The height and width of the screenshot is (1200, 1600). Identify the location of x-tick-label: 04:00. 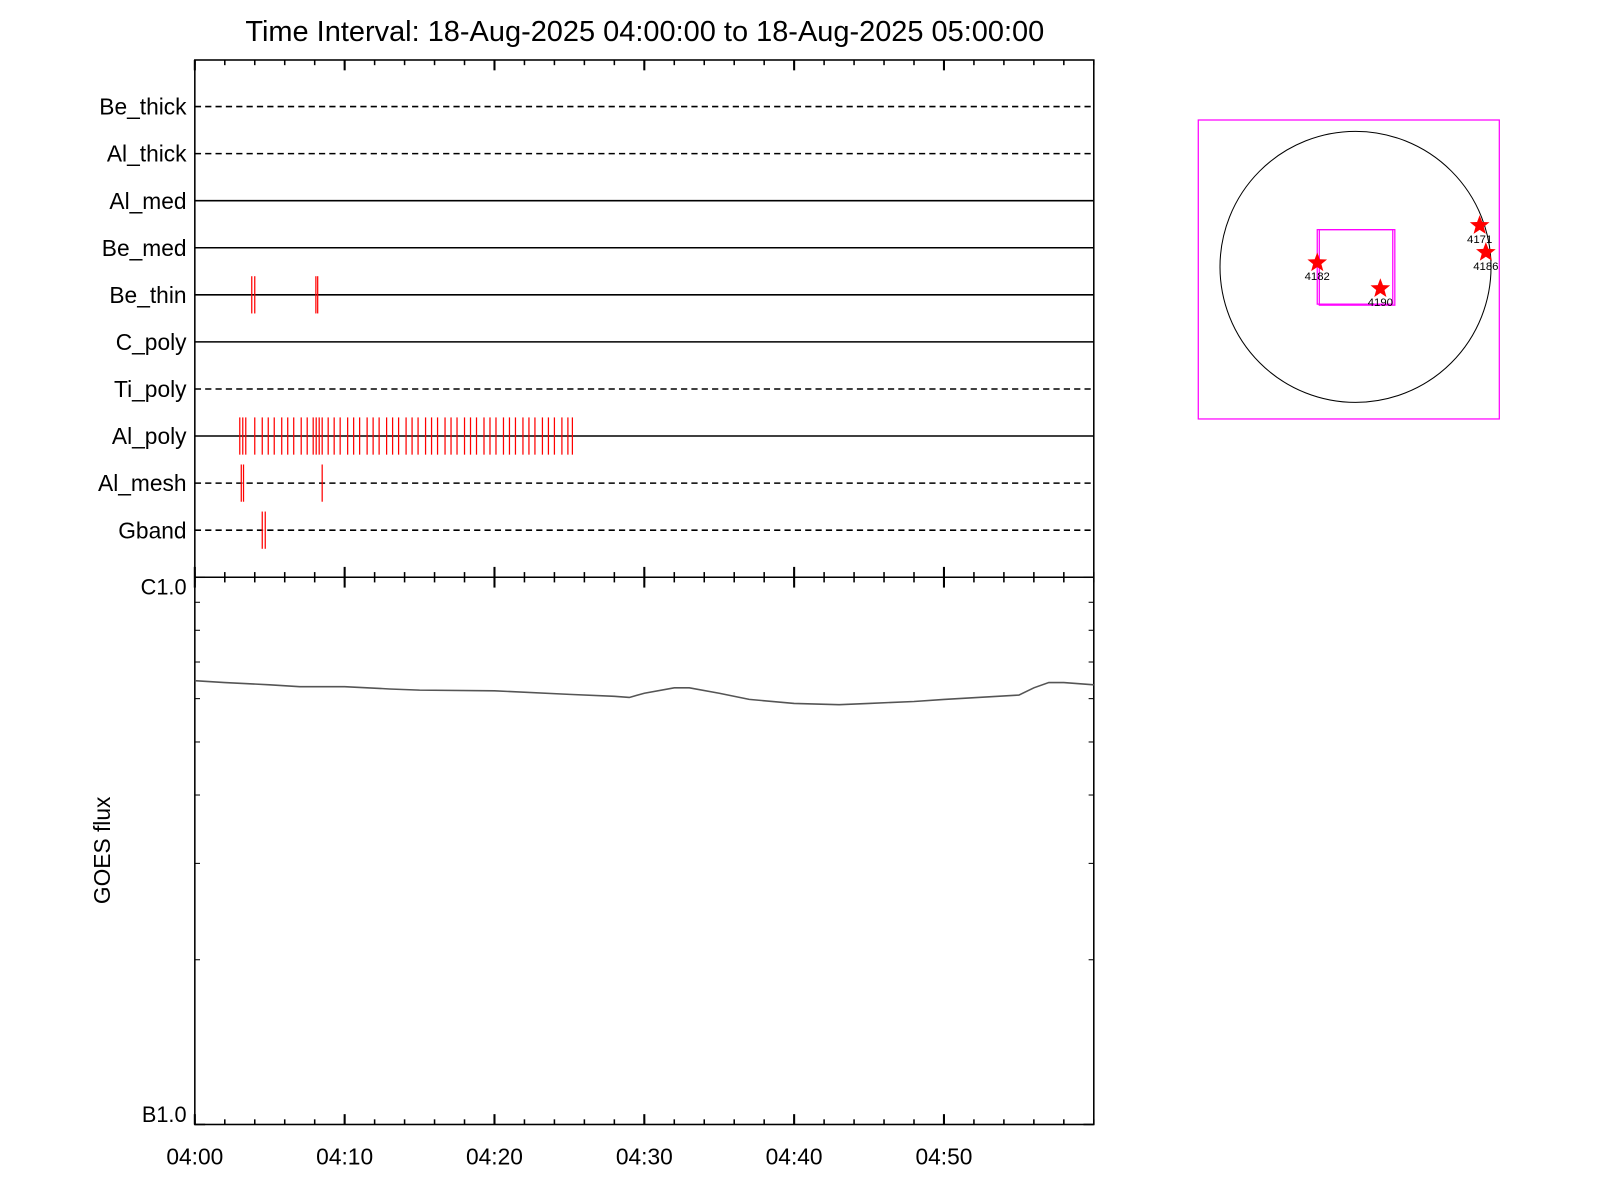
(194, 1157).